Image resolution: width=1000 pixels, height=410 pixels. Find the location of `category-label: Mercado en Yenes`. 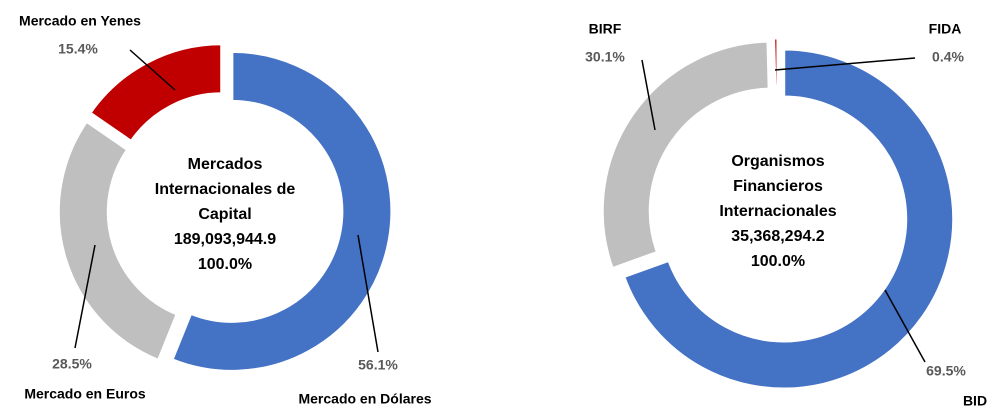

category-label: Mercado en Yenes is located at coordinates (80, 21).